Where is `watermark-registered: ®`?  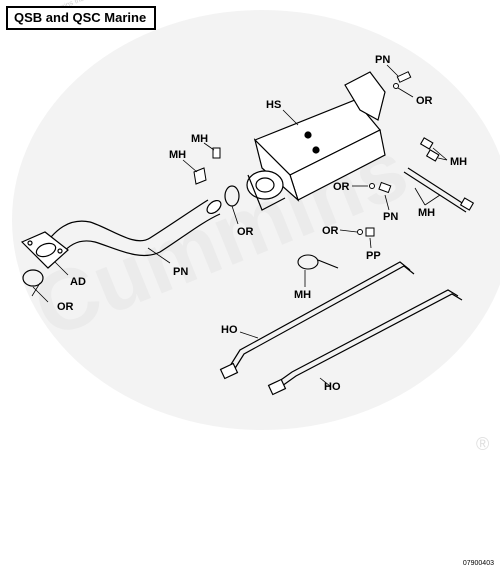
watermark-registered: ® is located at coordinates (482, 444).